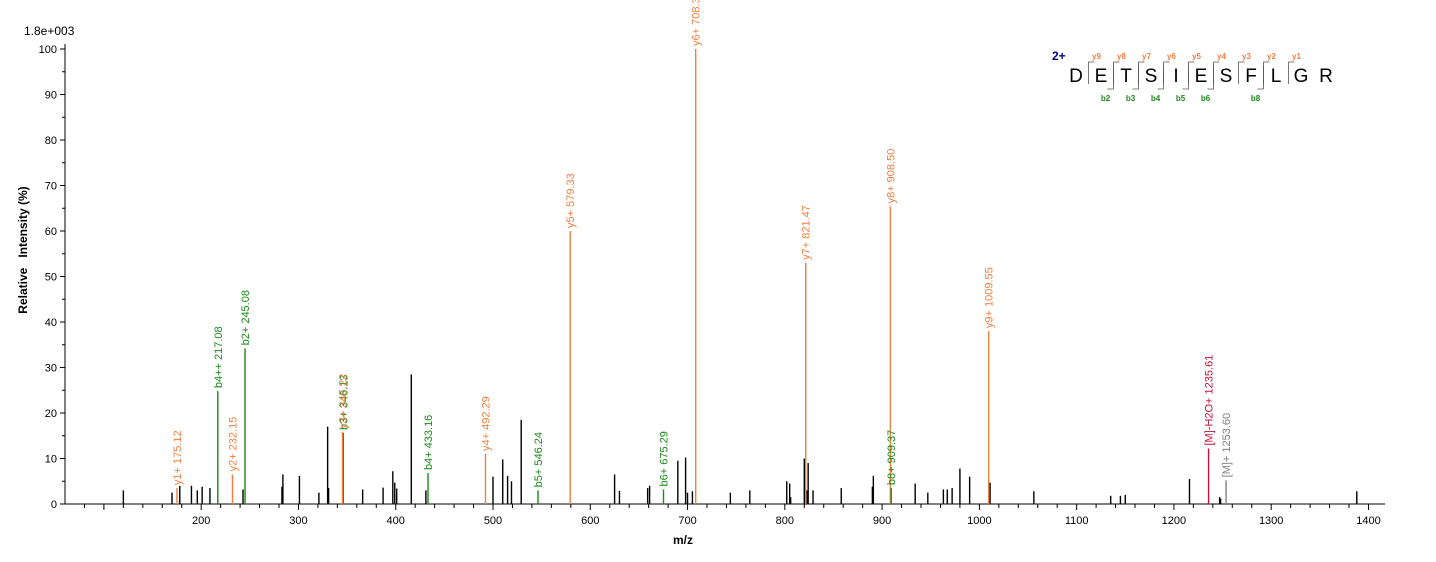  Describe the element at coordinates (487, 423) in the screenshot. I see `peak-label: y4+ 492.29` at that location.